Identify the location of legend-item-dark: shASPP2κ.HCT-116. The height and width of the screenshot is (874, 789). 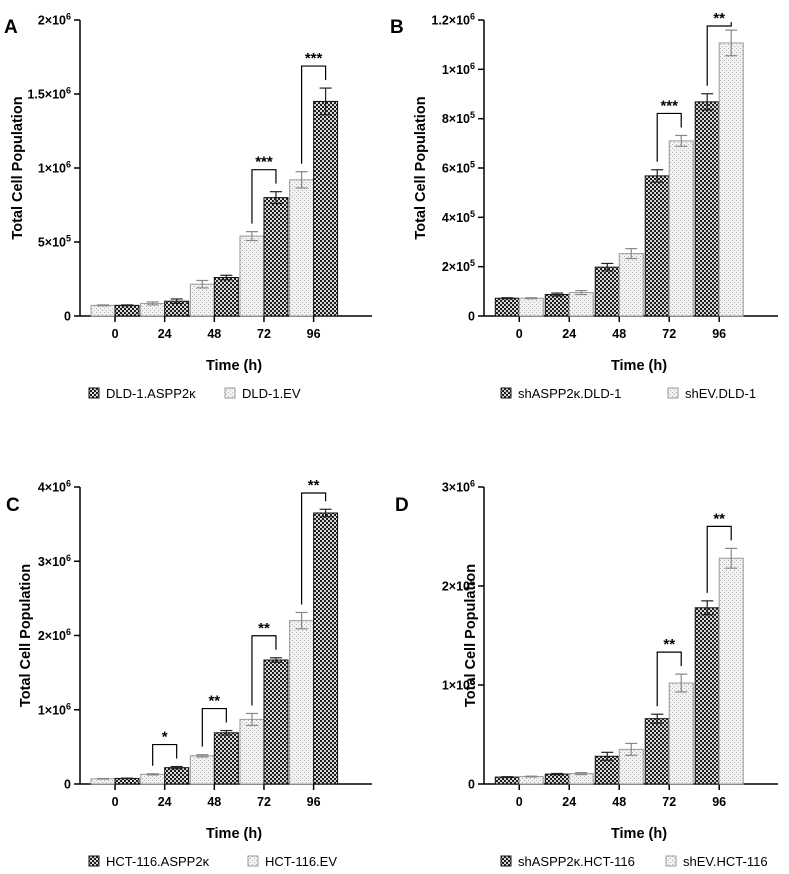
(567, 861).